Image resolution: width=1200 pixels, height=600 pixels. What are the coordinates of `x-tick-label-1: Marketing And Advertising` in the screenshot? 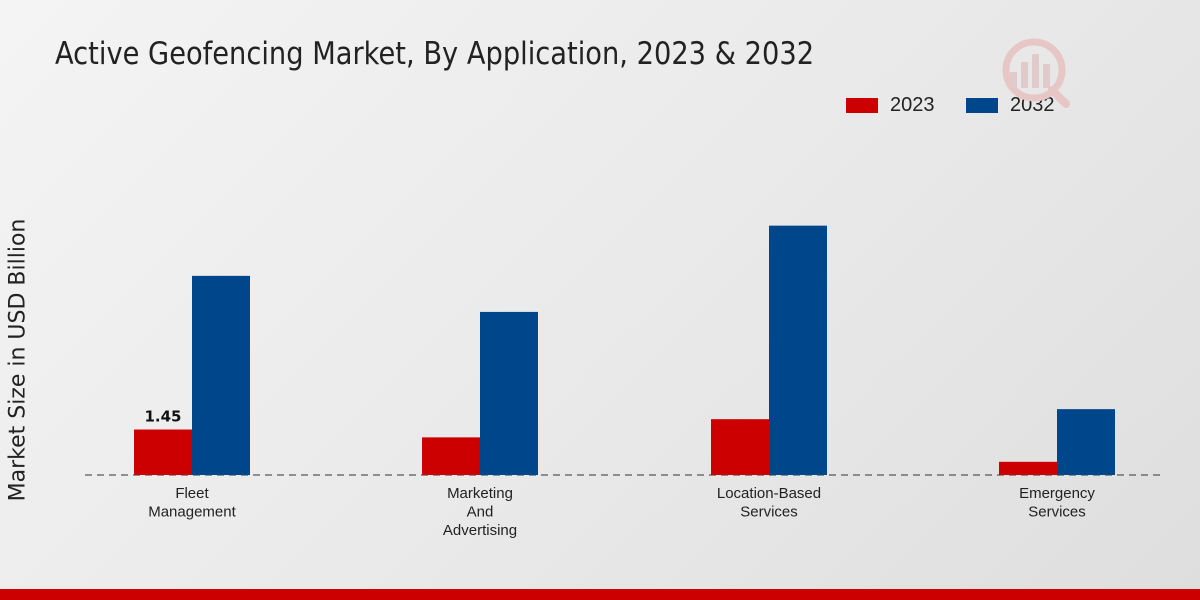 It's located at (480, 512).